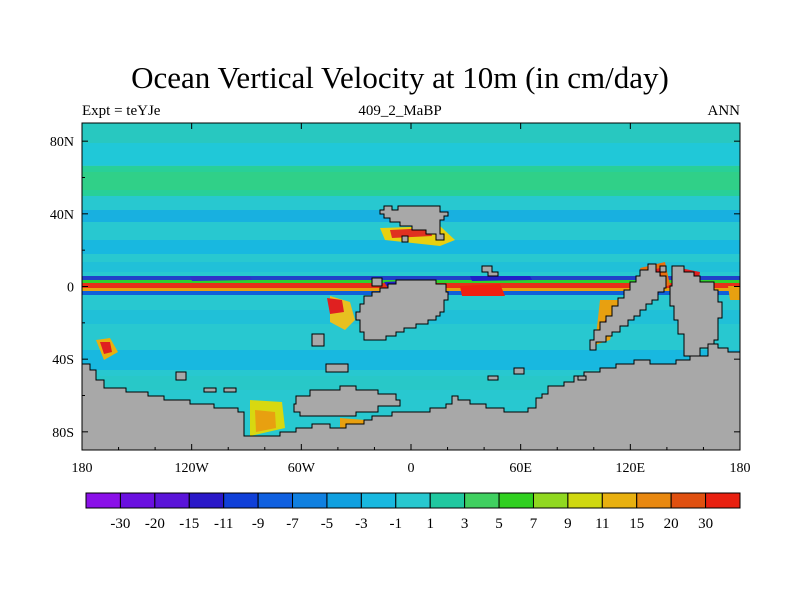 The width and height of the screenshot is (800, 600). Describe the element at coordinates (62, 215) in the screenshot. I see `y-tick-label: 40N` at that location.